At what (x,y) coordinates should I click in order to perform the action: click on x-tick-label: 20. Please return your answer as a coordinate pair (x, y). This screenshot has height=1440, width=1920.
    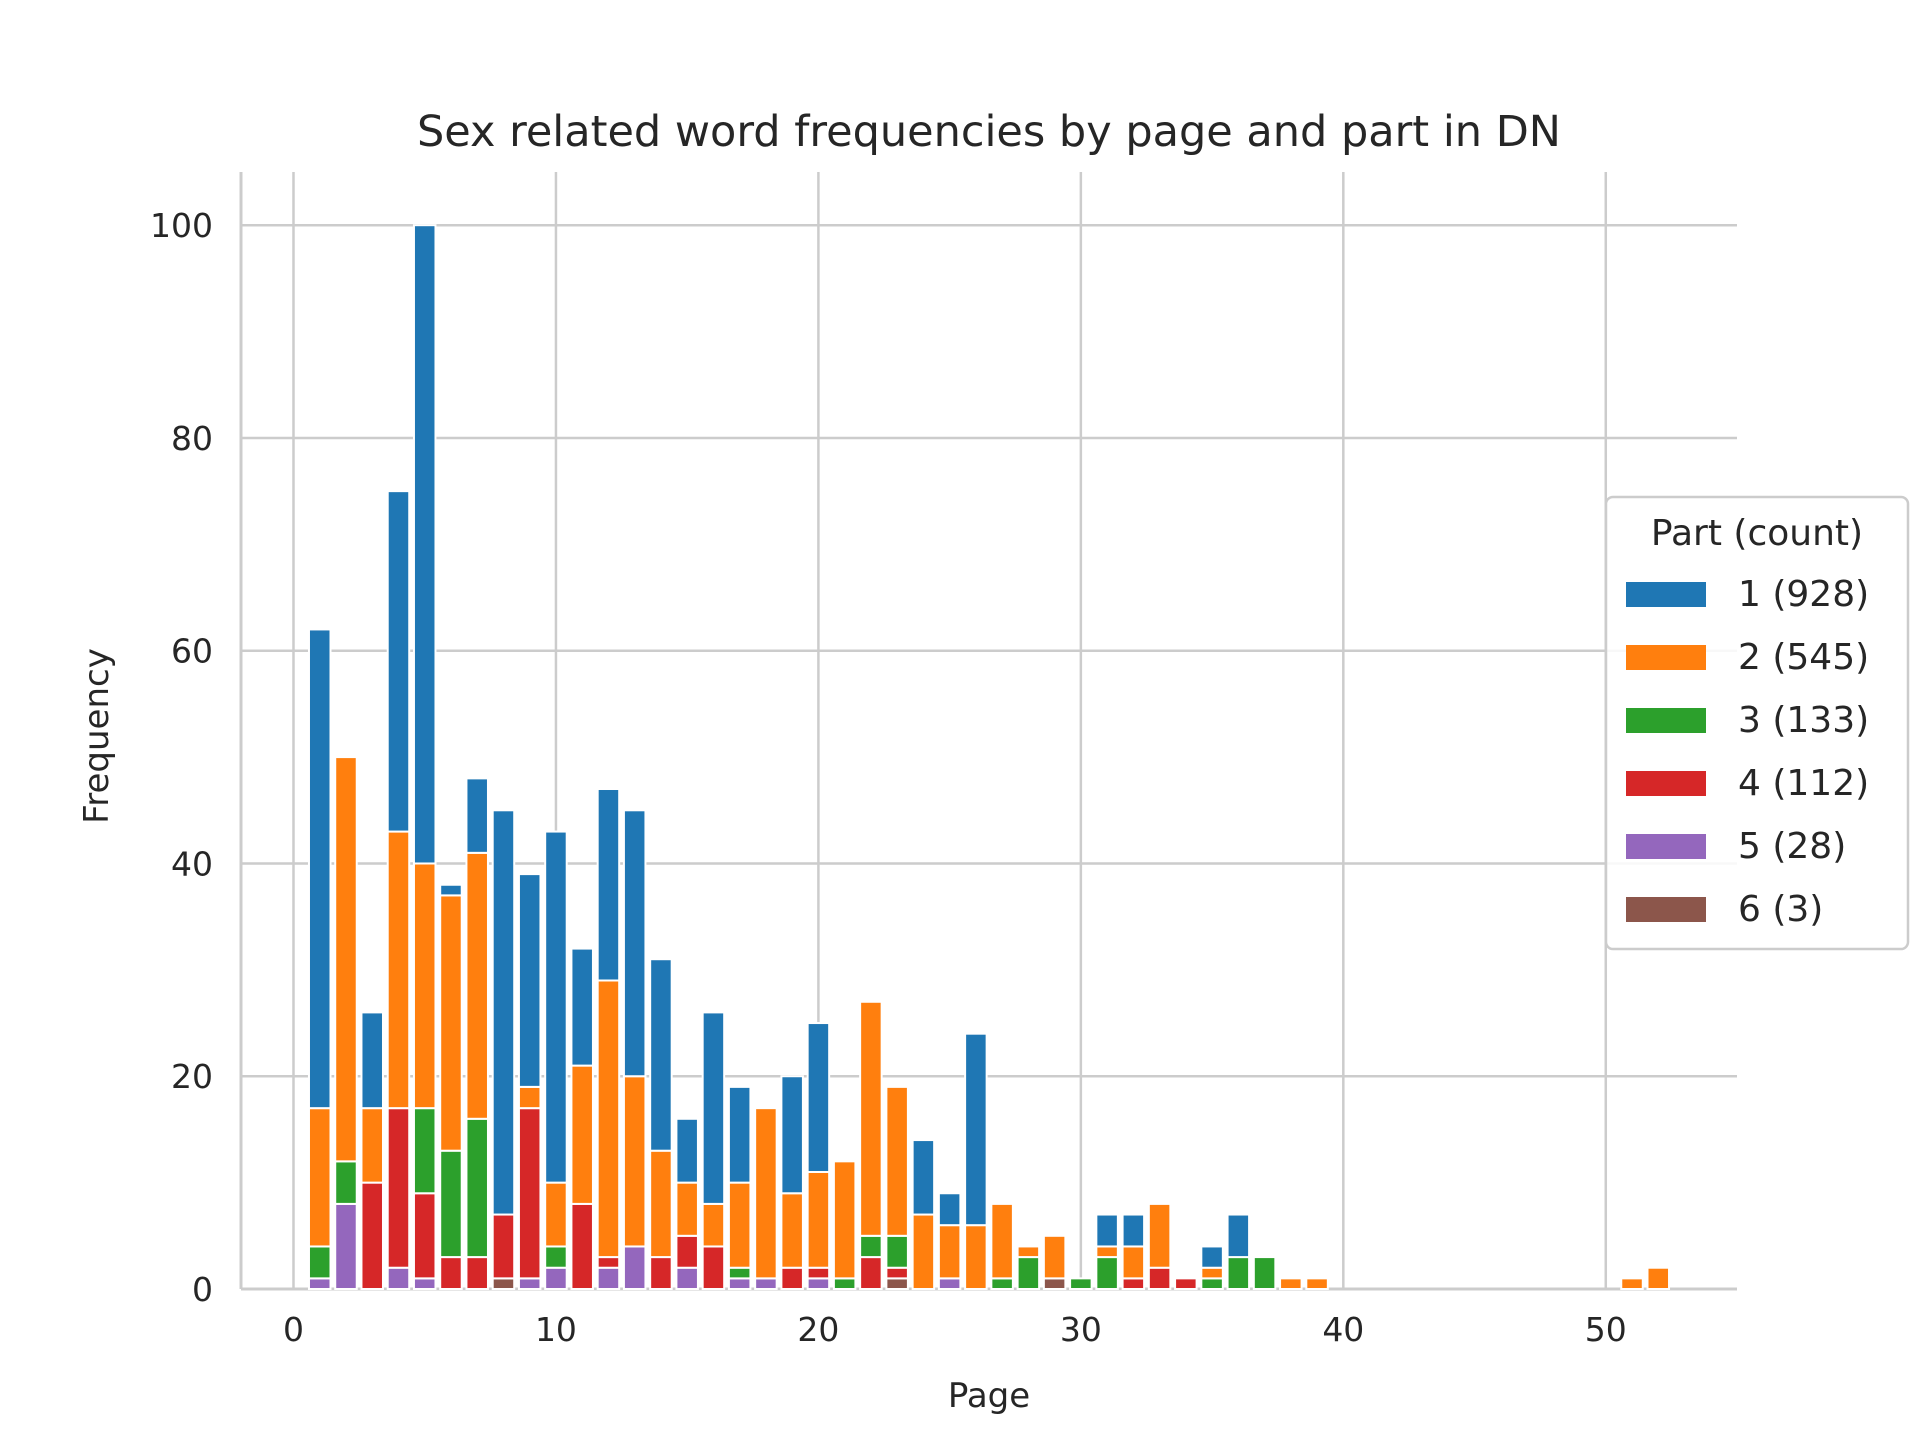
    Looking at the image, I should click on (818, 1329).